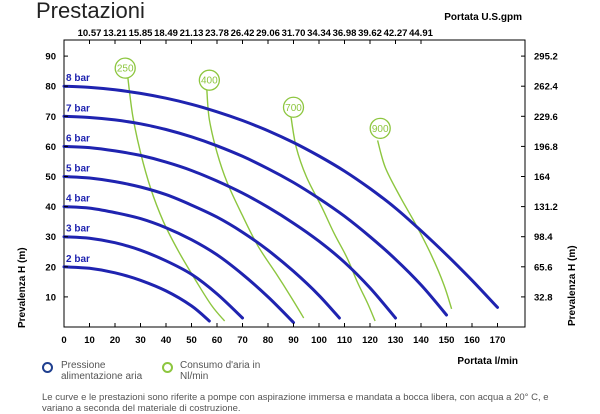 The width and height of the screenshot is (600, 414). I want to click on top-tick-label: 44.91, so click(421, 33).